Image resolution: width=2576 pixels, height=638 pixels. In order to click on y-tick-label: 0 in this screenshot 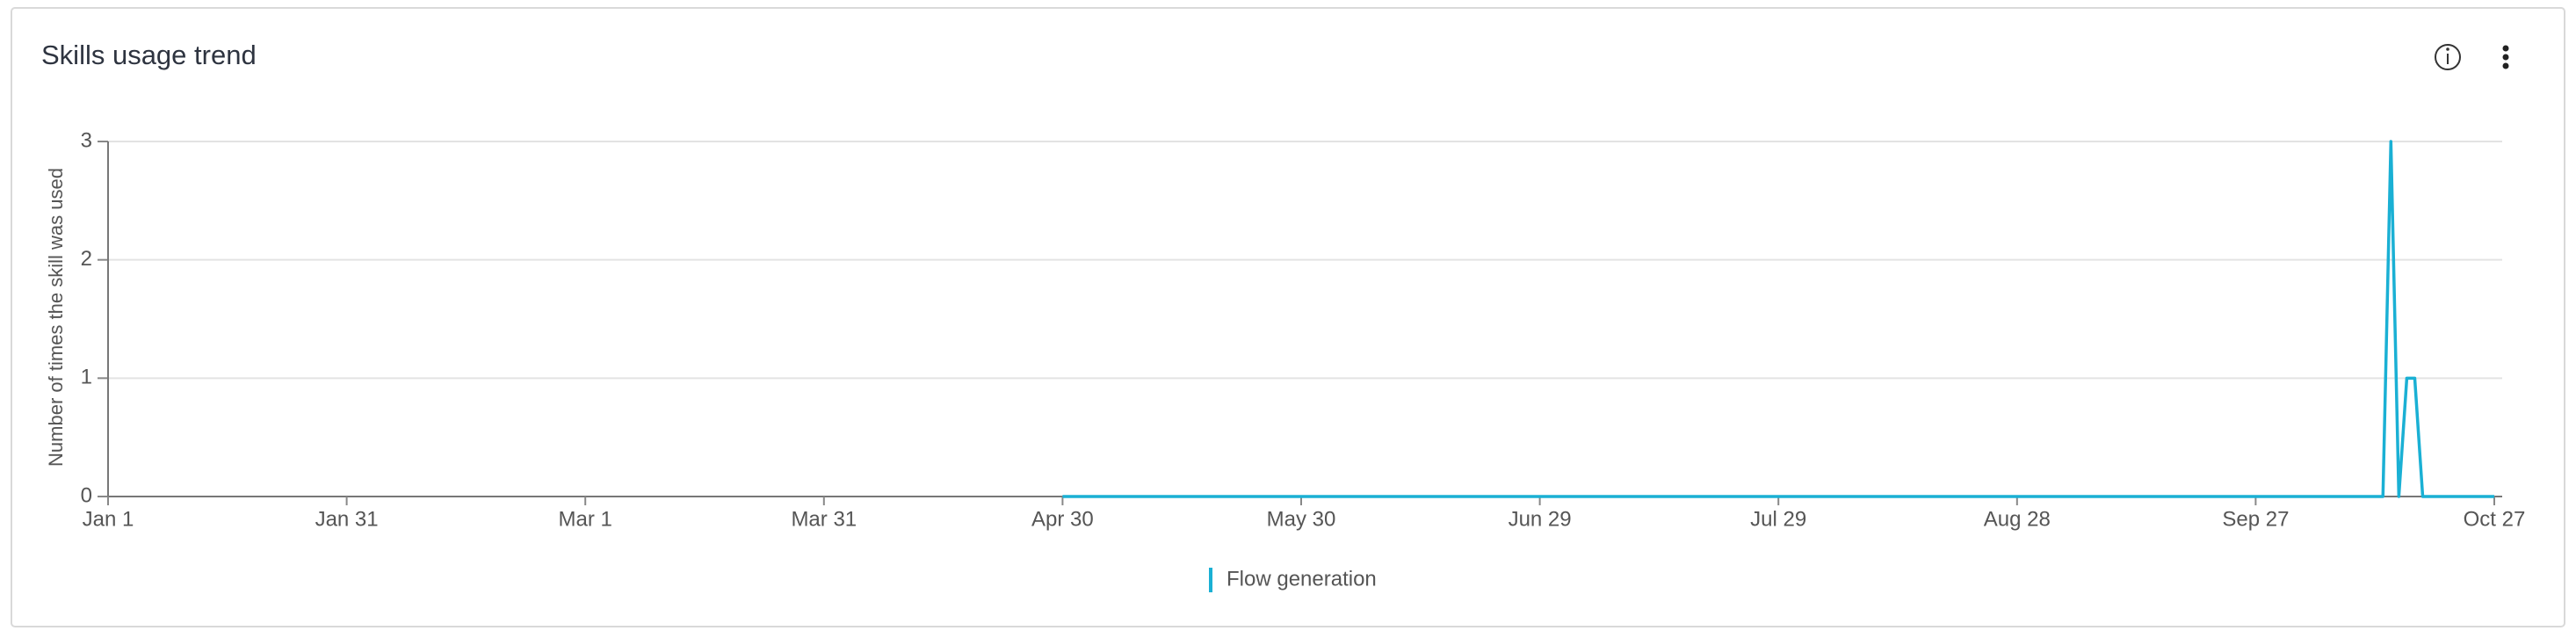, I will do `click(86, 495)`.